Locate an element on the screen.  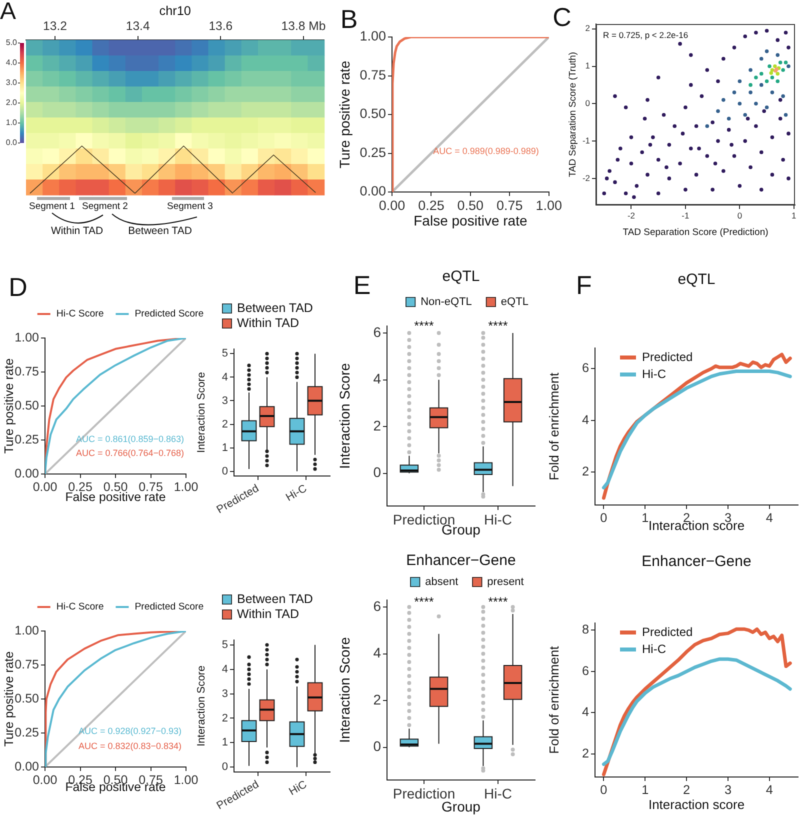
text: B is located at coordinates (349, 19).